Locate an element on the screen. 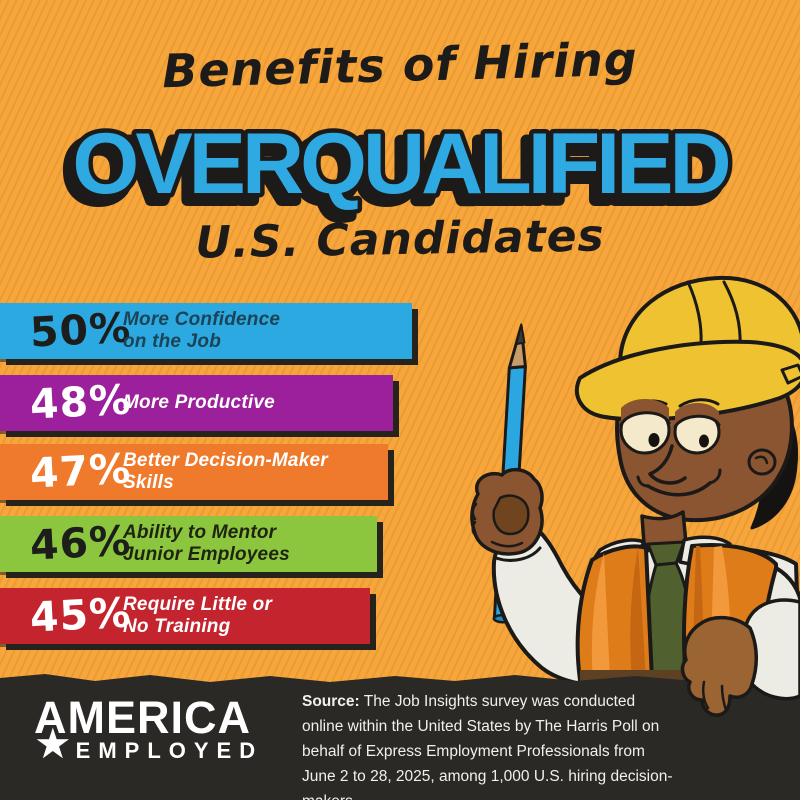 The height and width of the screenshot is (800, 800). bar-mentor: 46% Ability to Mentor Junior Employees is located at coordinates (188, 544).